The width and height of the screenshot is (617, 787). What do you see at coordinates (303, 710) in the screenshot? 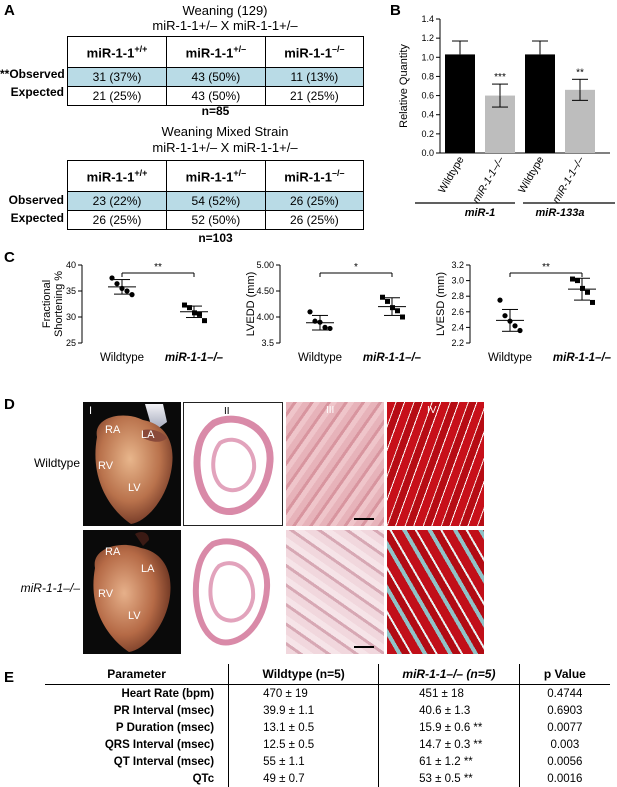
I see `ecg-wt: 39.9 ± 1.1` at bounding box center [303, 710].